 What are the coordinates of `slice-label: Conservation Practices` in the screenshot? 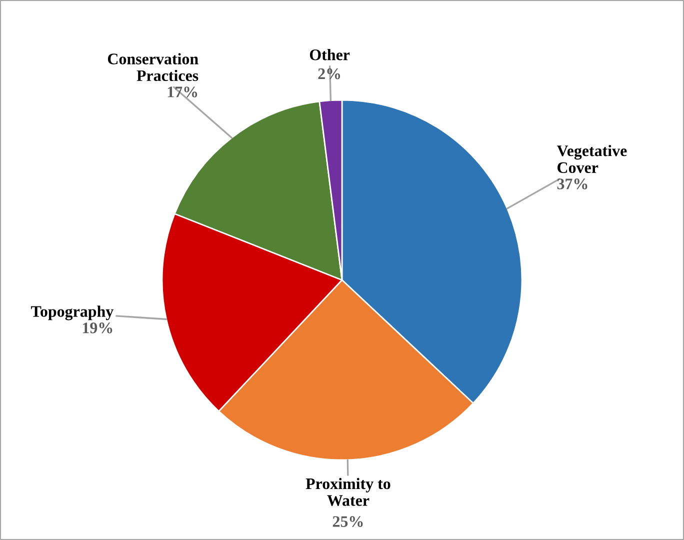 It's located at (153, 67).